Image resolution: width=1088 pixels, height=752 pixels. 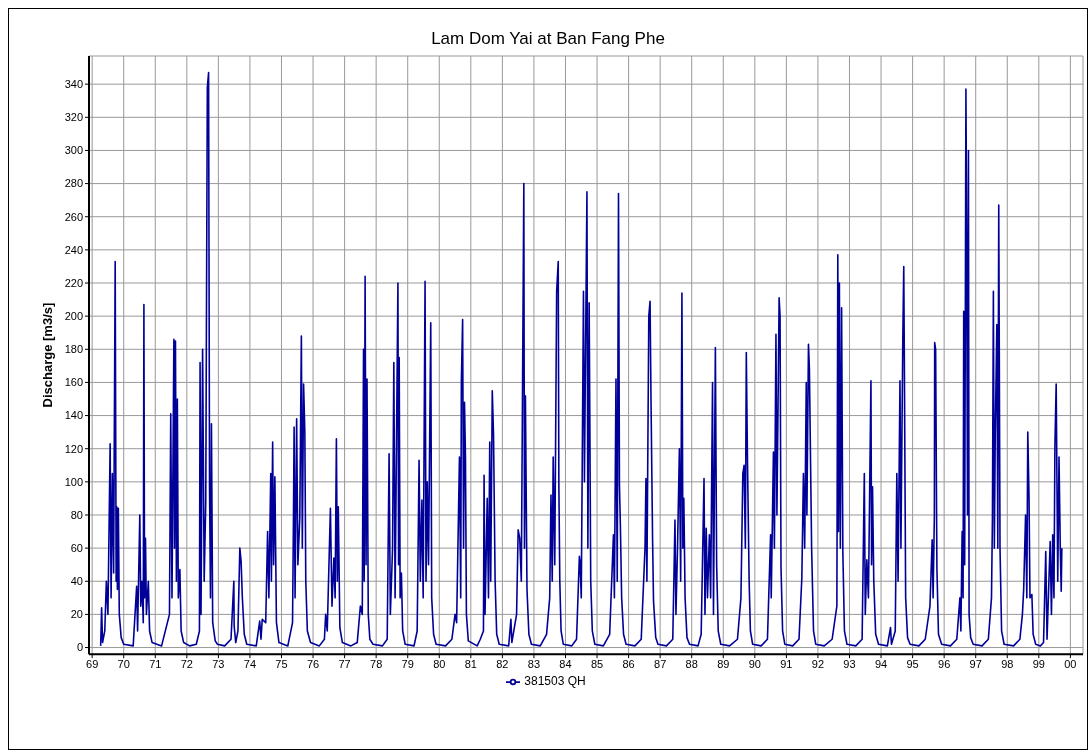 I want to click on y-tick-label: 40, so click(x=76, y=581).